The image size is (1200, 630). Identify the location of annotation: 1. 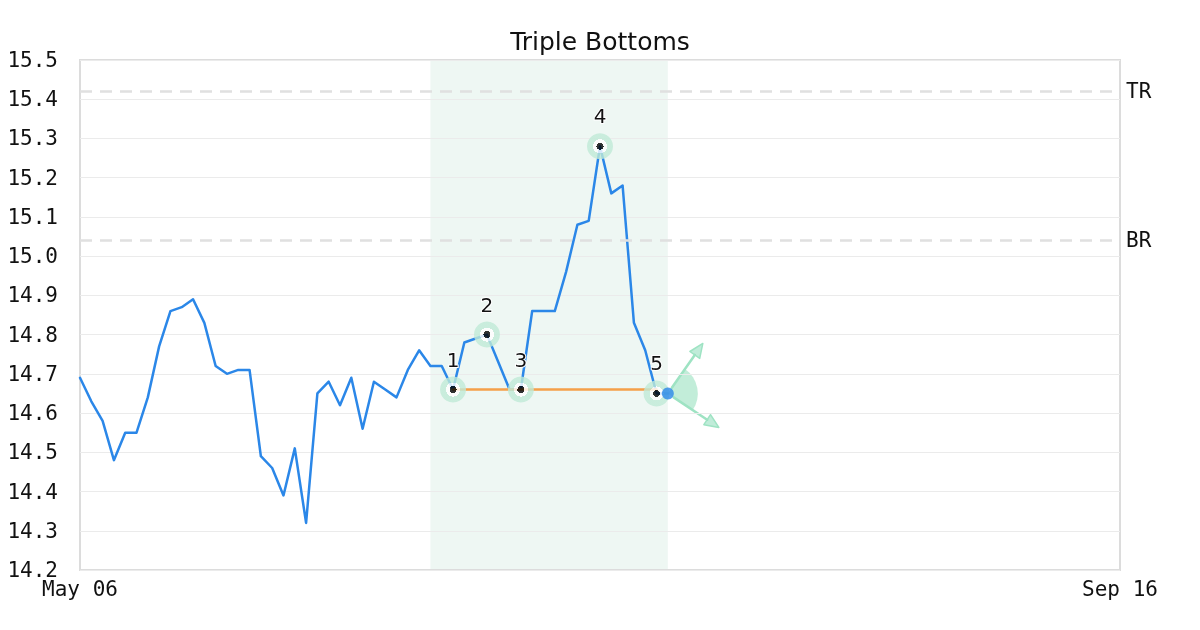
(453, 359).